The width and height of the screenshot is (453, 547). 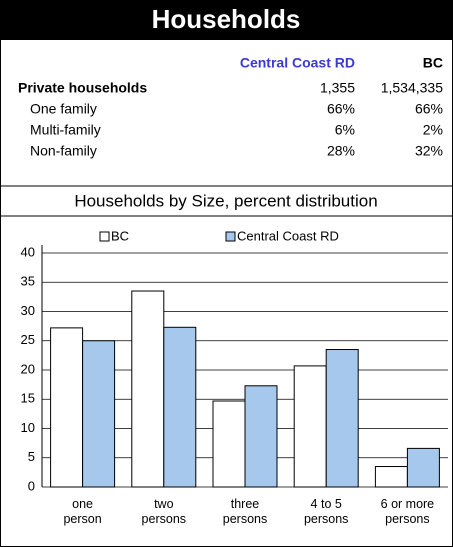 I want to click on row-label: One family, so click(x=63, y=109).